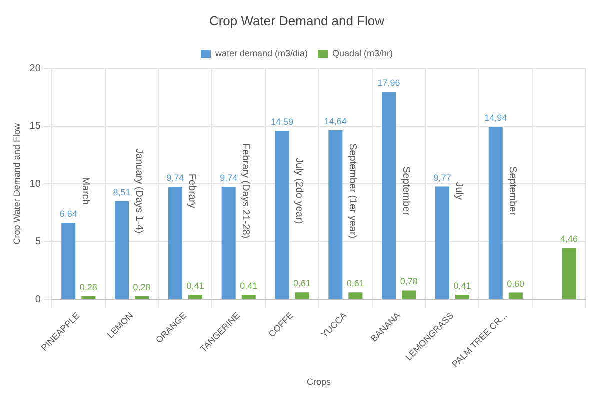 This screenshot has width=606, height=402. I want to click on annotation: March, so click(85, 191).